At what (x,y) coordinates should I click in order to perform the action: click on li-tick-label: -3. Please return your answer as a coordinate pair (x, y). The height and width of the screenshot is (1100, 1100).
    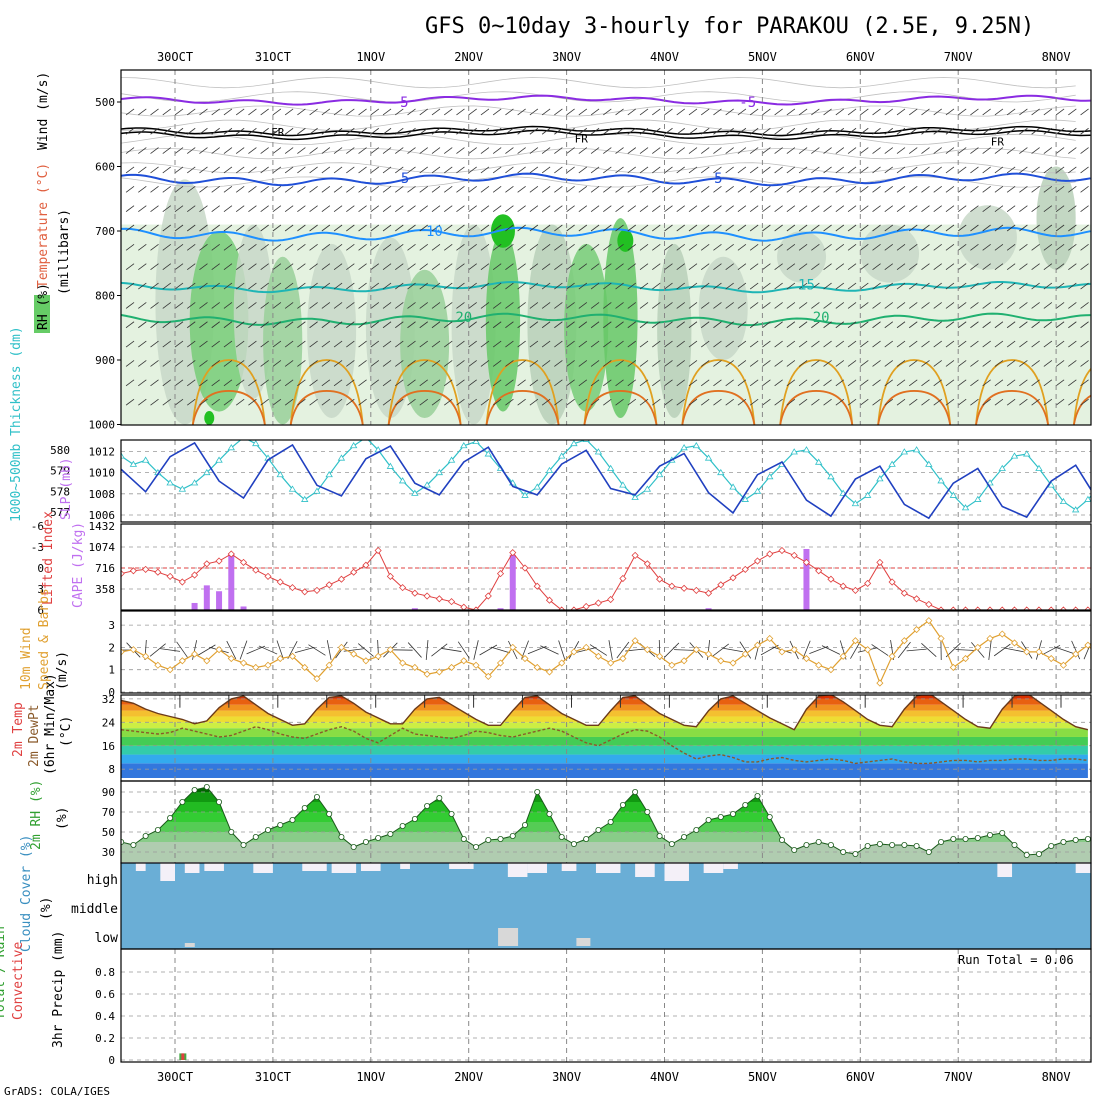
    Looking at the image, I should click on (37, 547).